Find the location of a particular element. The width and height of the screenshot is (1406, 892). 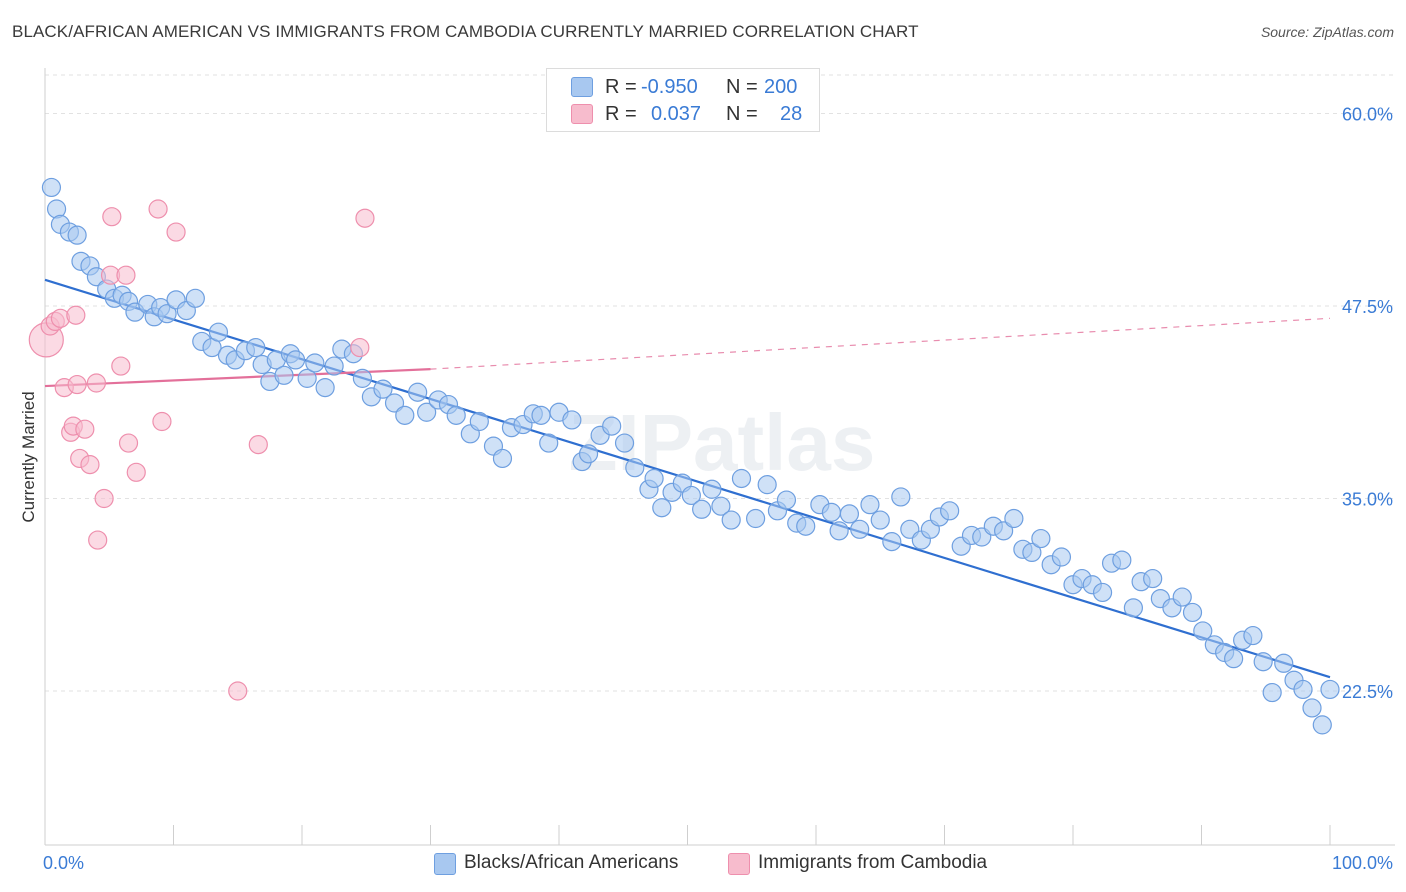

x-tick-label: 100.0% is located at coordinates (1362, 863).